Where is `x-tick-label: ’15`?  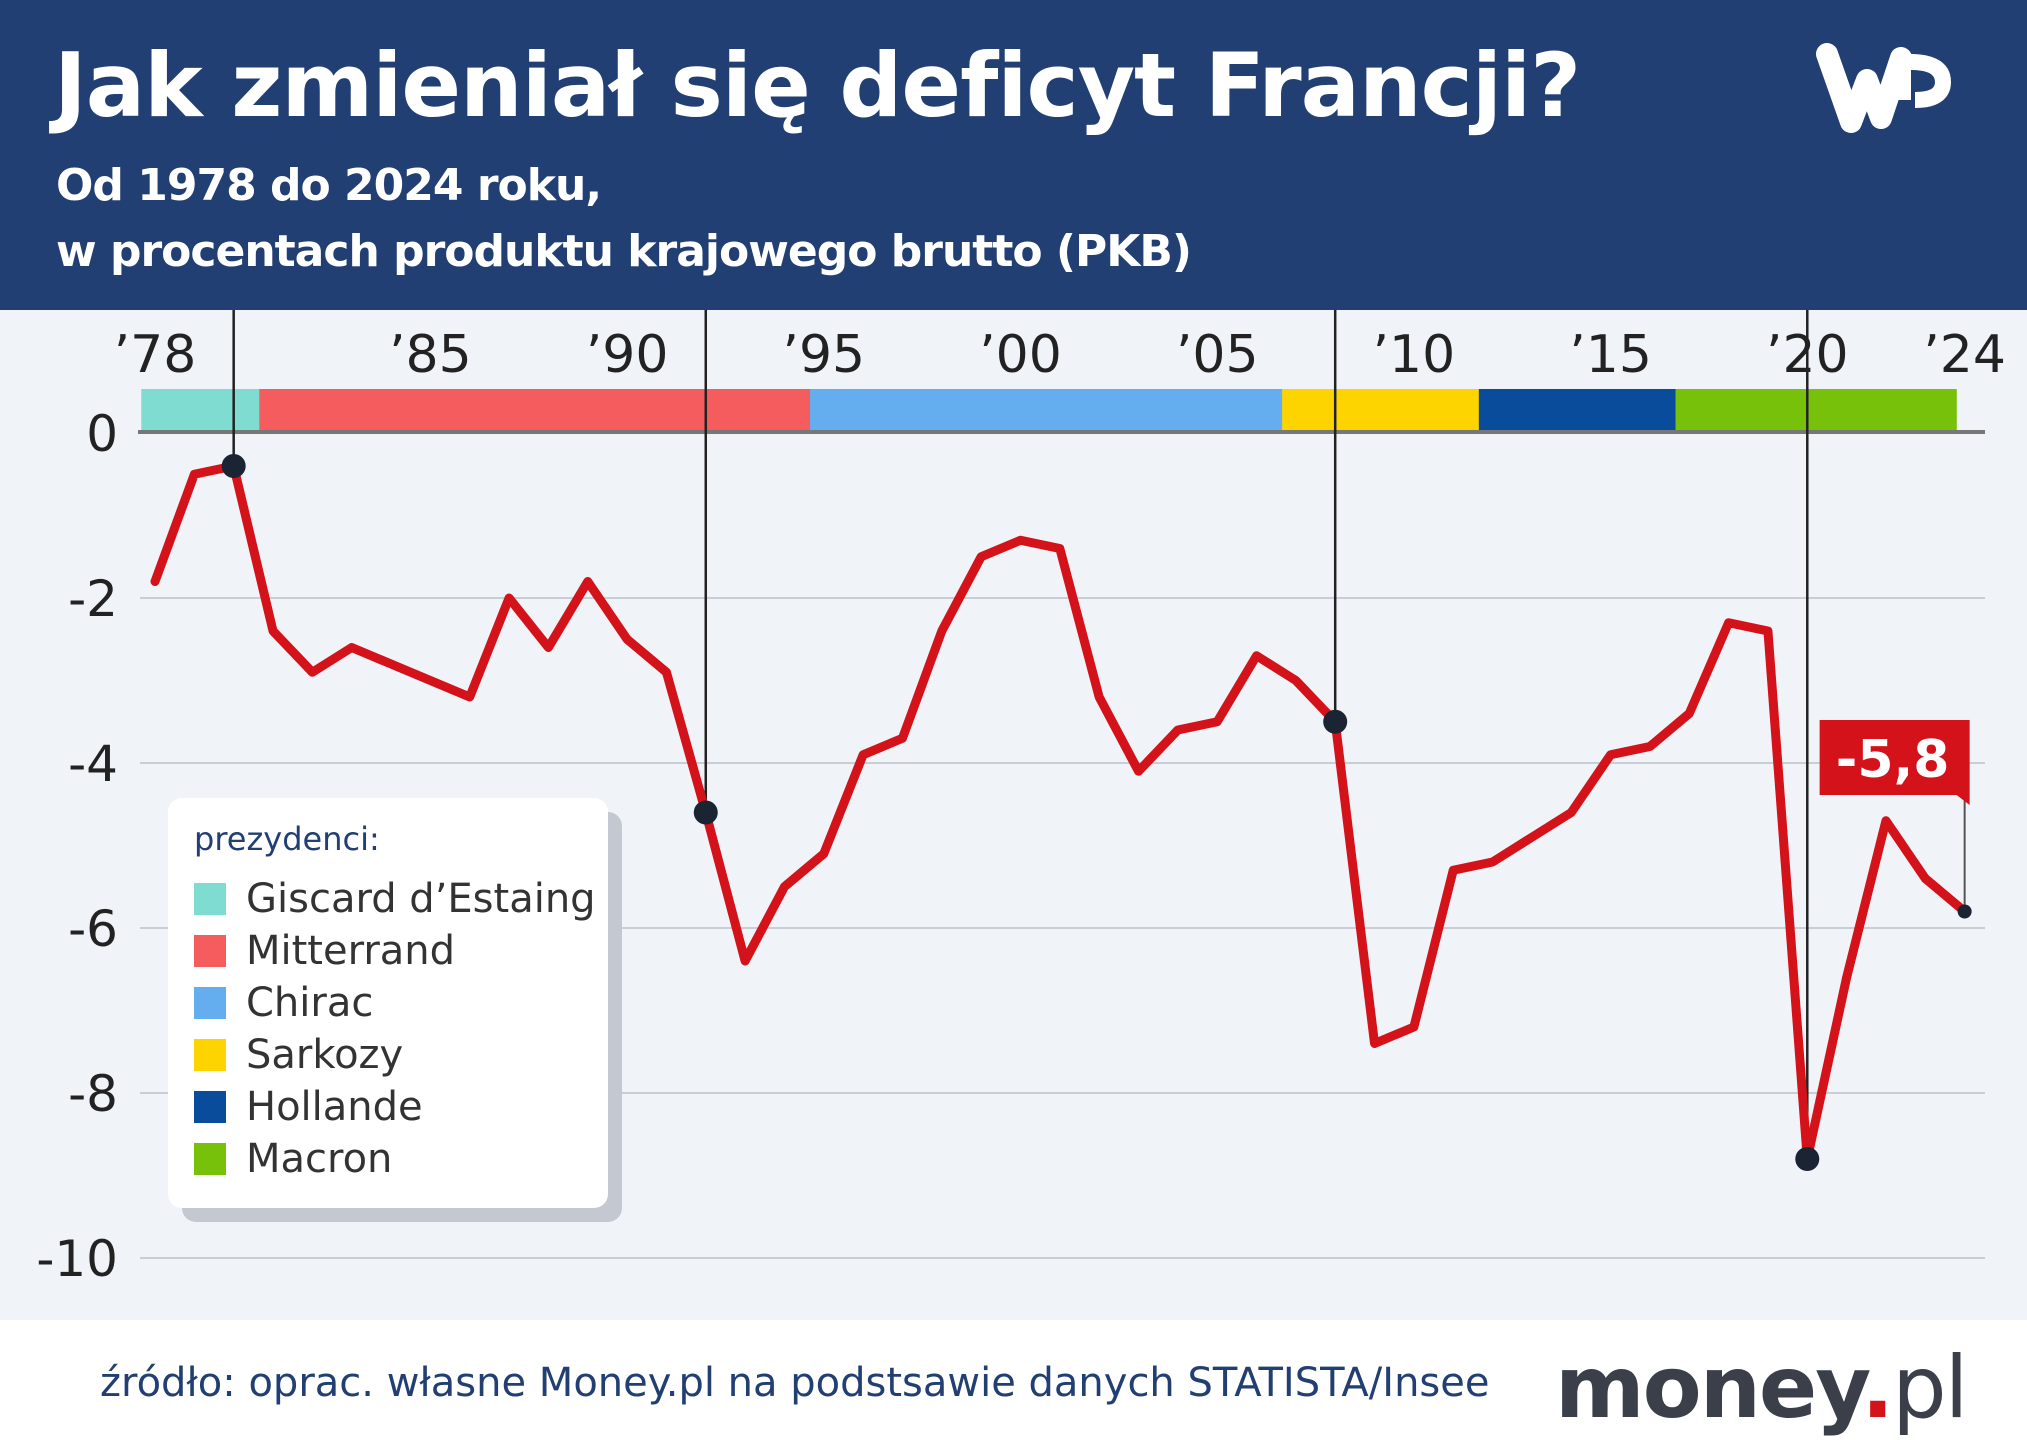
x-tick-label: ’15 is located at coordinates (1610, 355).